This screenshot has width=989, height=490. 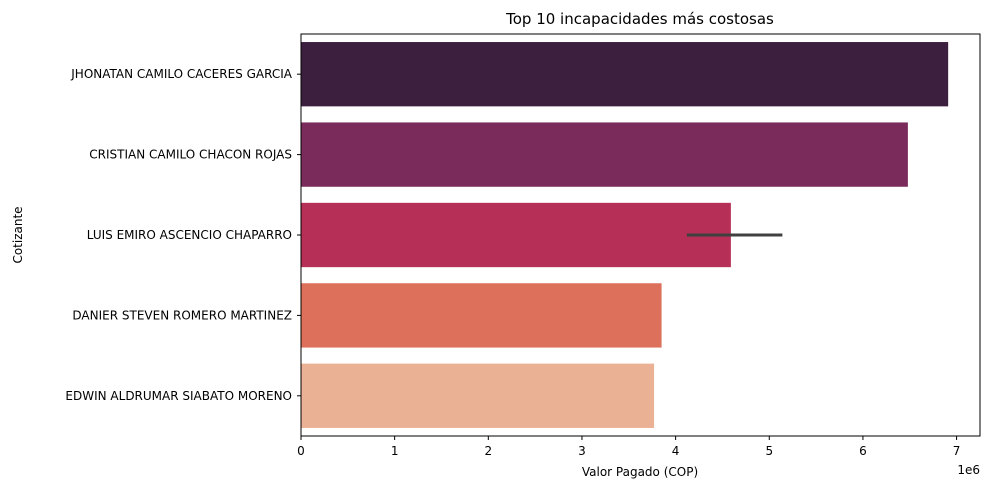 I want to click on x-tick-label-3: 3, so click(x=582, y=451).